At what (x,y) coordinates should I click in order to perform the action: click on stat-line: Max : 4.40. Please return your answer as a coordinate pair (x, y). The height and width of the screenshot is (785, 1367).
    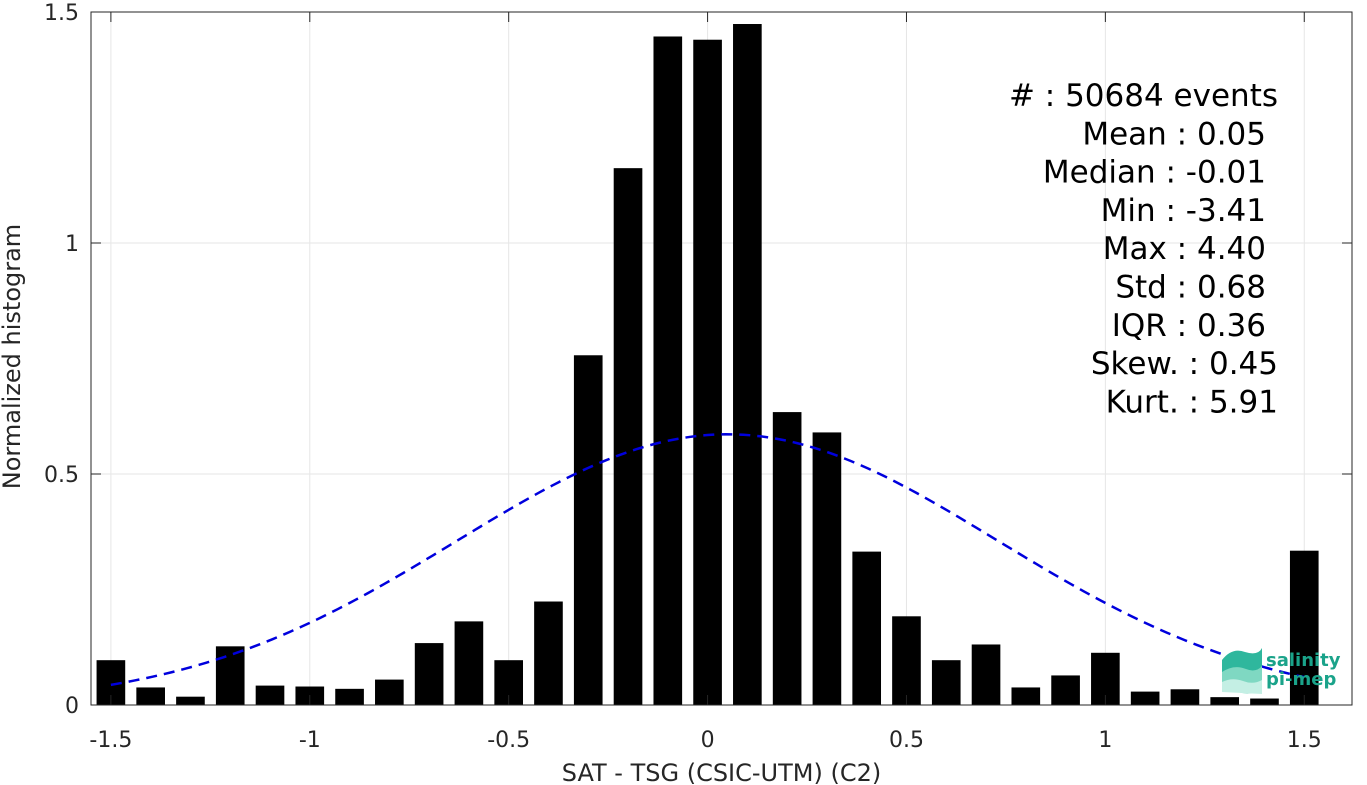
    Looking at the image, I should click on (1184, 249).